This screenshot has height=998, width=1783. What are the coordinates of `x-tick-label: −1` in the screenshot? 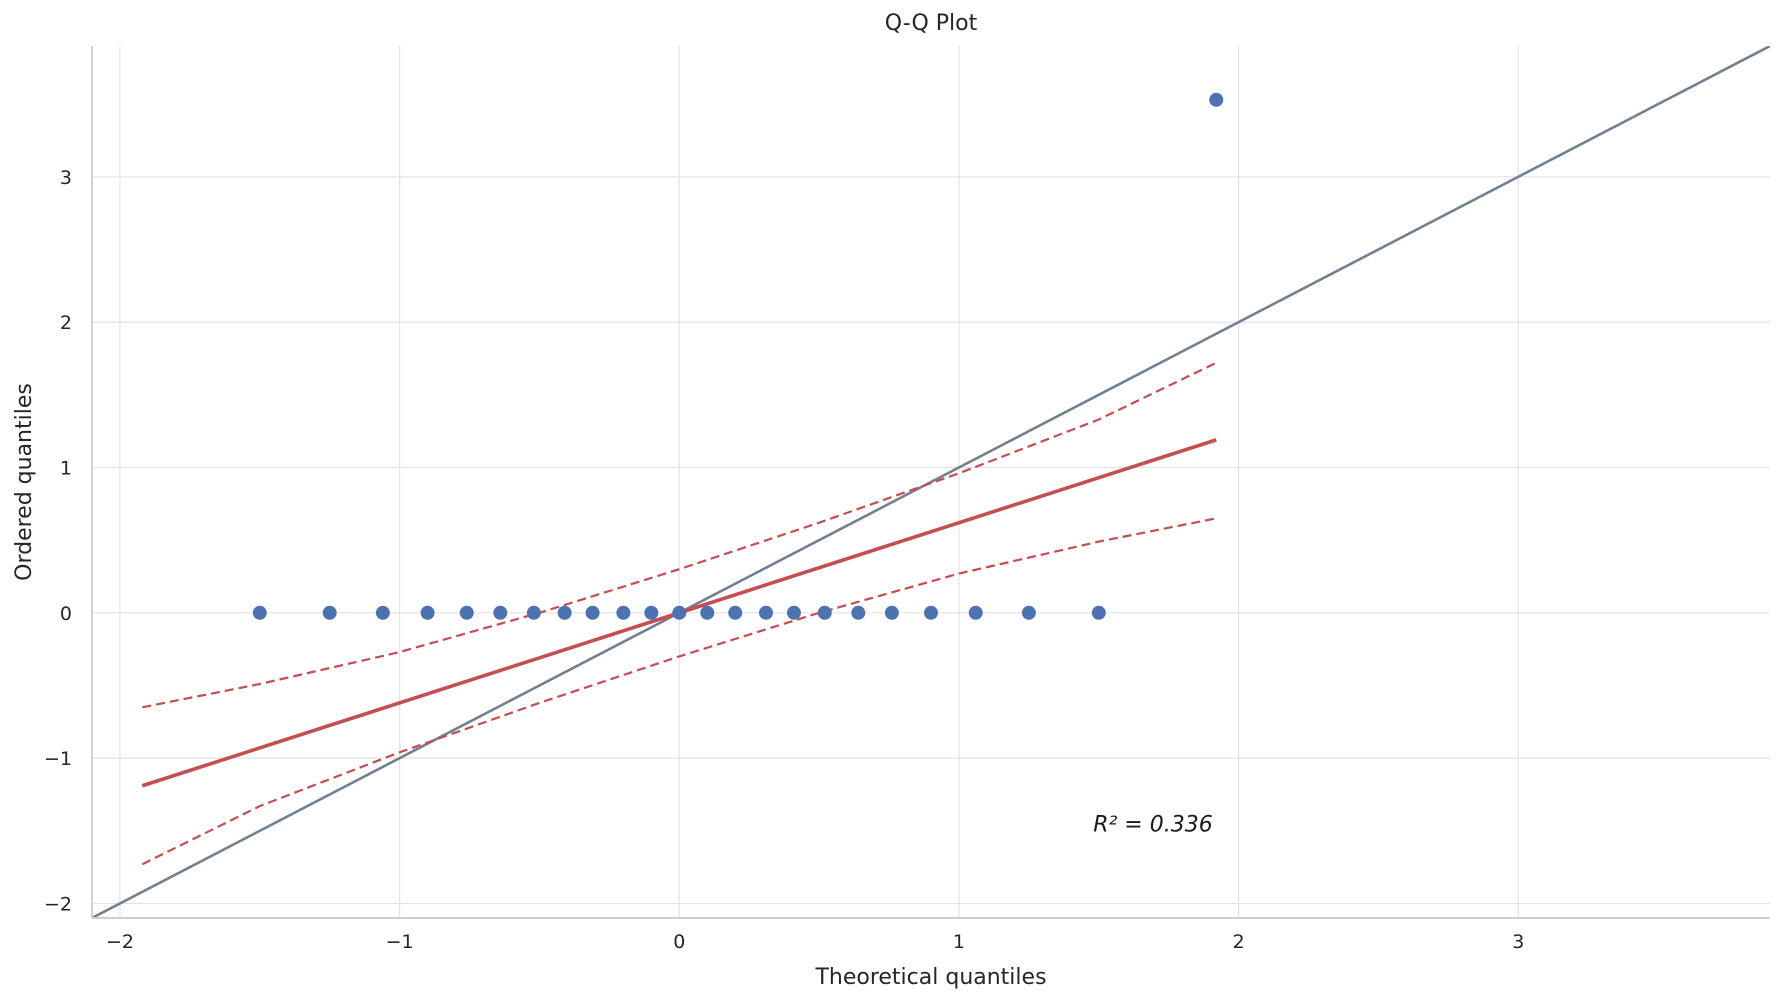 It's located at (400, 942).